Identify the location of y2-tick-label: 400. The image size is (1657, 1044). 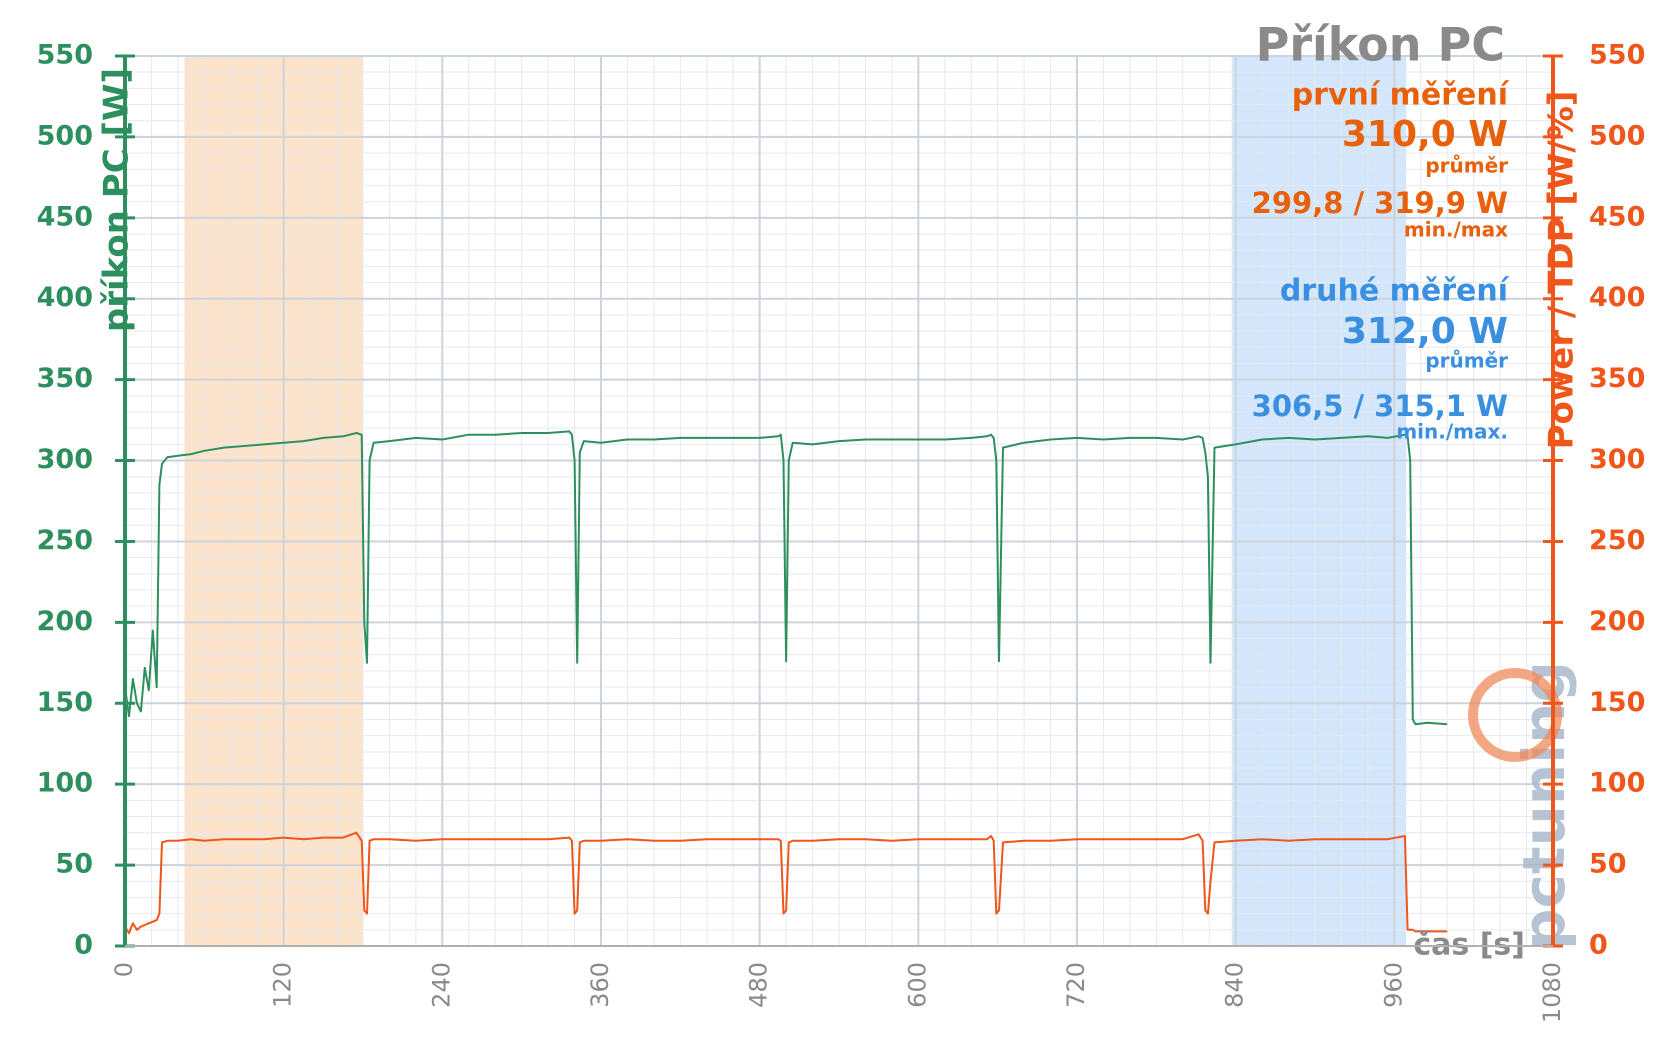
(1617, 297).